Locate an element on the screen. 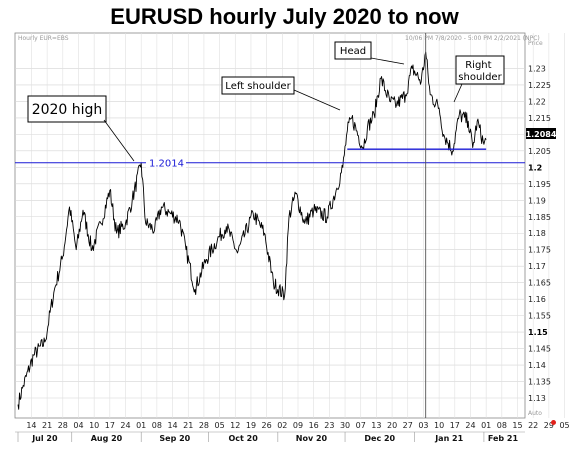 This screenshot has width=569, height=459. callout-2020-high-box is located at coordinates (67, 109).